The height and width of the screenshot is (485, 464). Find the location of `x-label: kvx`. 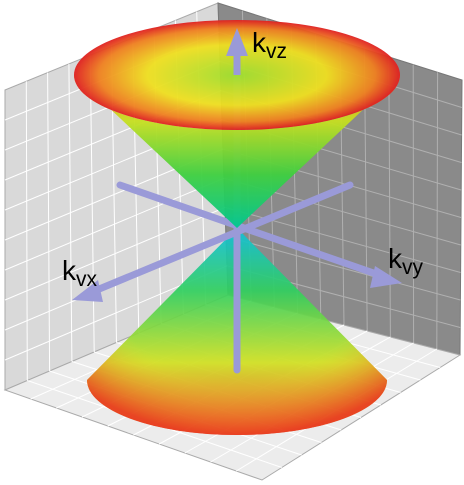

x-label: kvx is located at coordinates (80, 273).